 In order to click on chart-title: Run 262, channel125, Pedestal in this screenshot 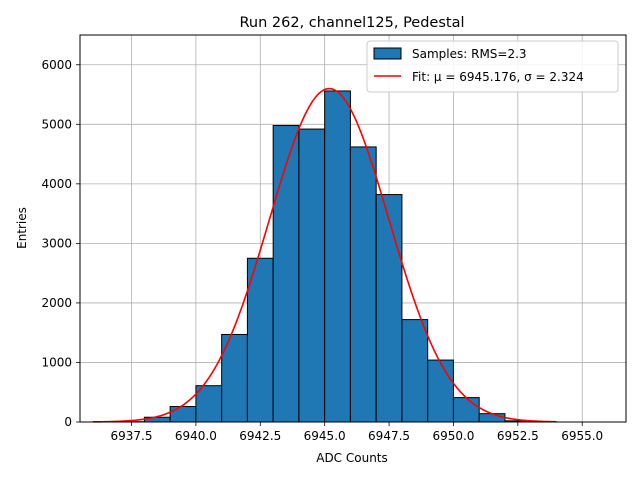, I will do `click(351, 23)`.